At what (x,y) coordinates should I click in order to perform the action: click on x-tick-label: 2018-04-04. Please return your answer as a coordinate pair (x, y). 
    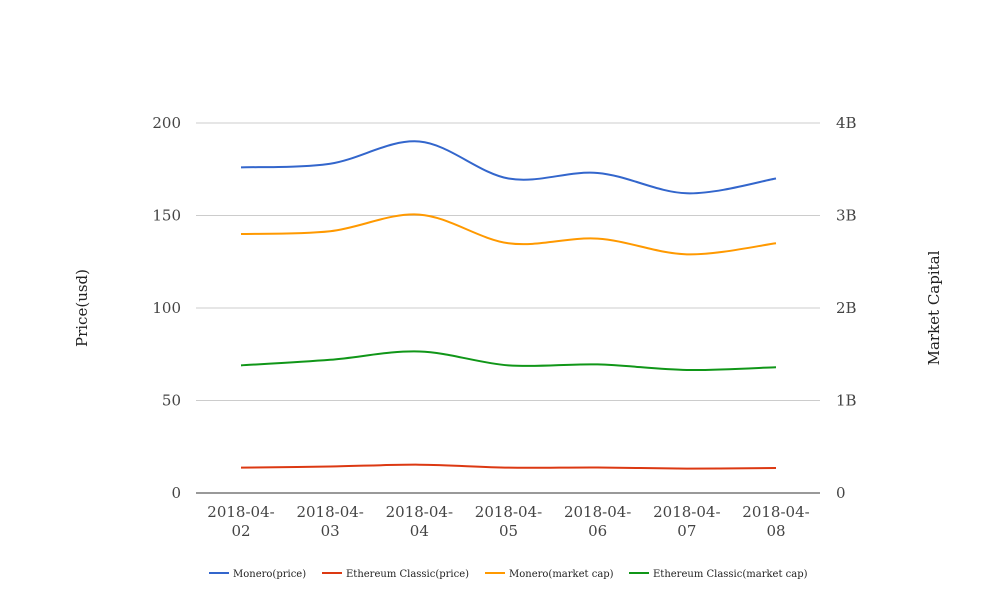
    Looking at the image, I should click on (419, 521).